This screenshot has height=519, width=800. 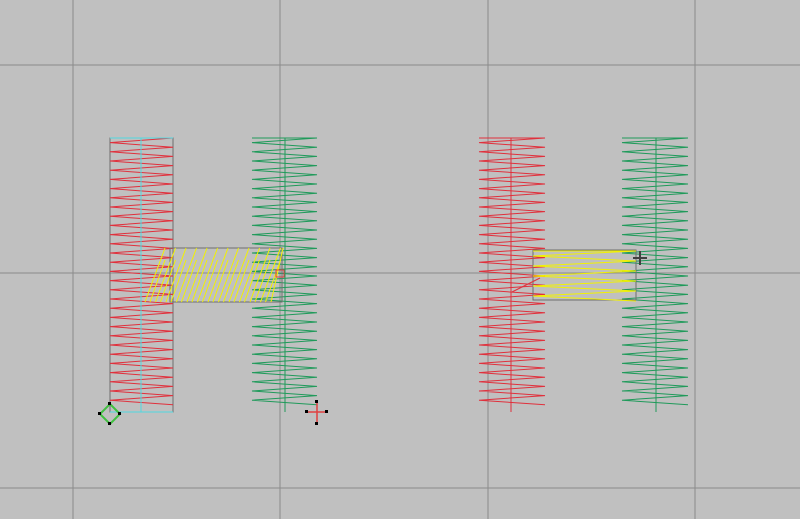 I want to click on end-point-icon, so click(x=317, y=413).